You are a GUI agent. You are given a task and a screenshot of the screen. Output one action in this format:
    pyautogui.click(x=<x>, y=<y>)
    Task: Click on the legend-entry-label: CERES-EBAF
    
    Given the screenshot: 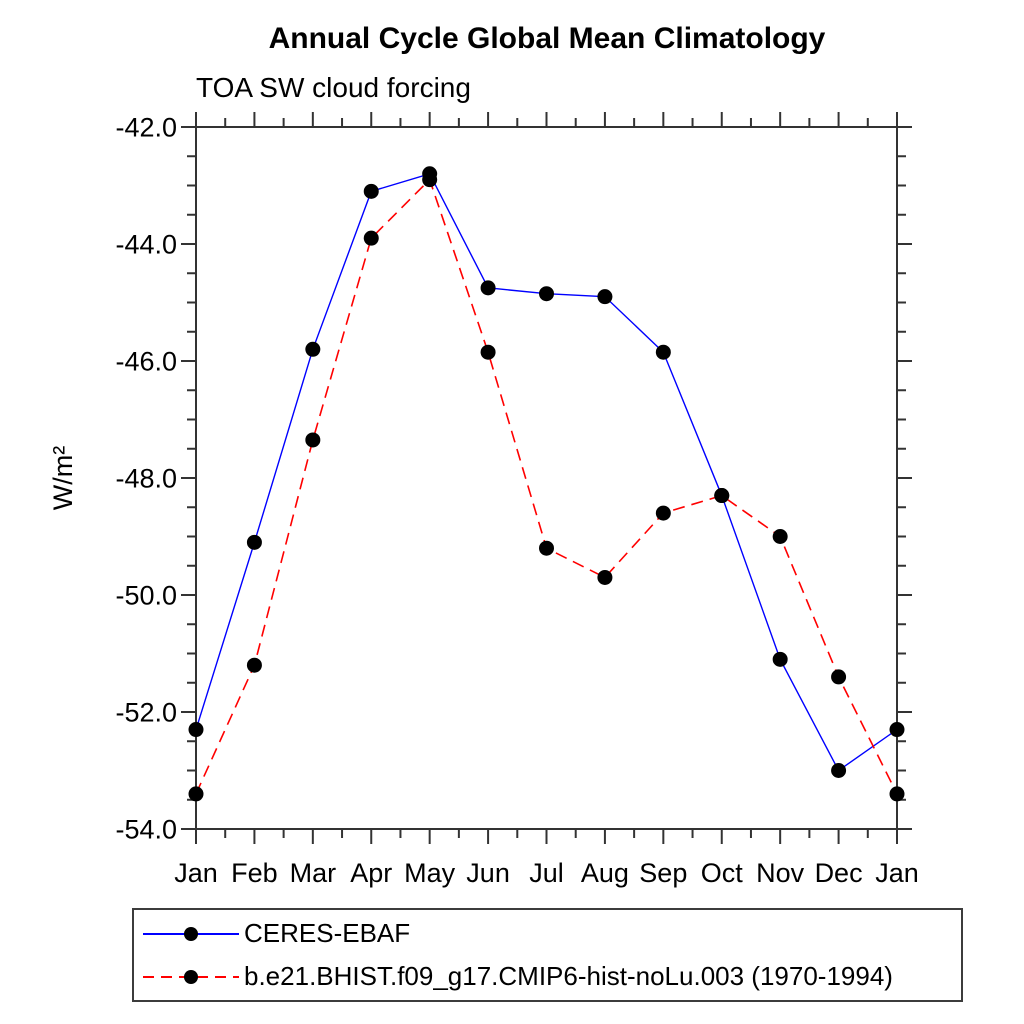 What is the action you would take?
    pyautogui.click(x=327, y=933)
    